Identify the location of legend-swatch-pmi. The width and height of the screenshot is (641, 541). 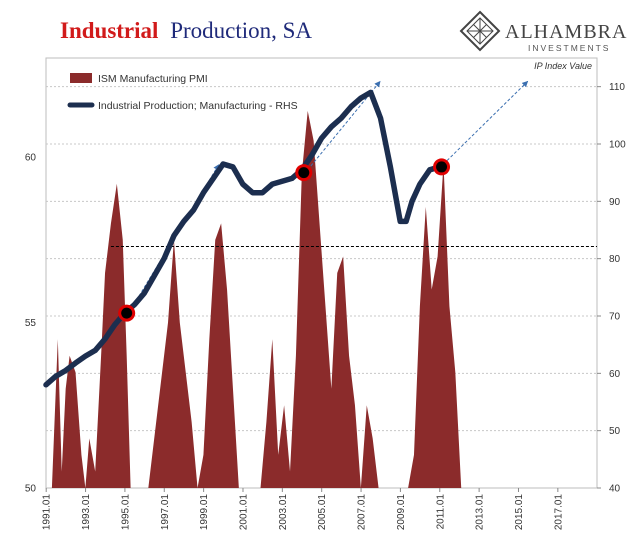
(81, 78).